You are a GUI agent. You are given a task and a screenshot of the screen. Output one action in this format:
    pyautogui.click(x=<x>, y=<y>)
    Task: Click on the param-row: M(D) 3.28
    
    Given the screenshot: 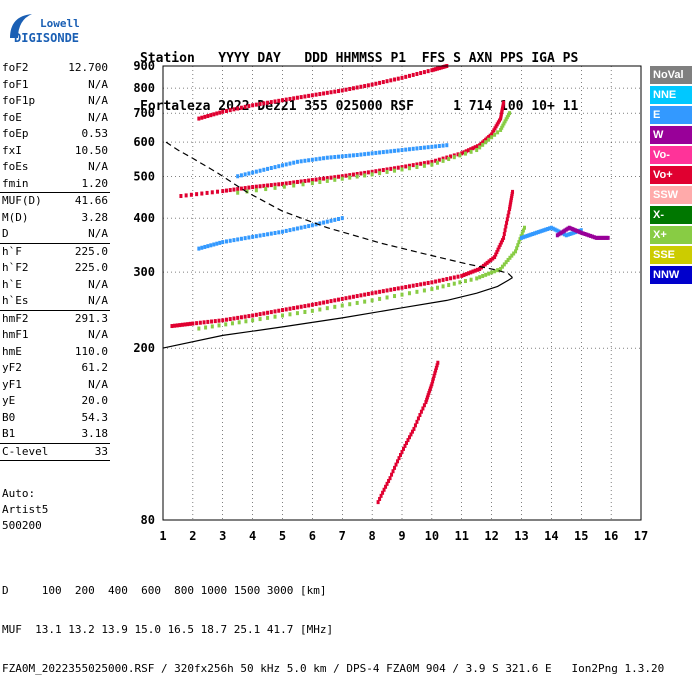 What is the action you would take?
    pyautogui.click(x=55, y=218)
    